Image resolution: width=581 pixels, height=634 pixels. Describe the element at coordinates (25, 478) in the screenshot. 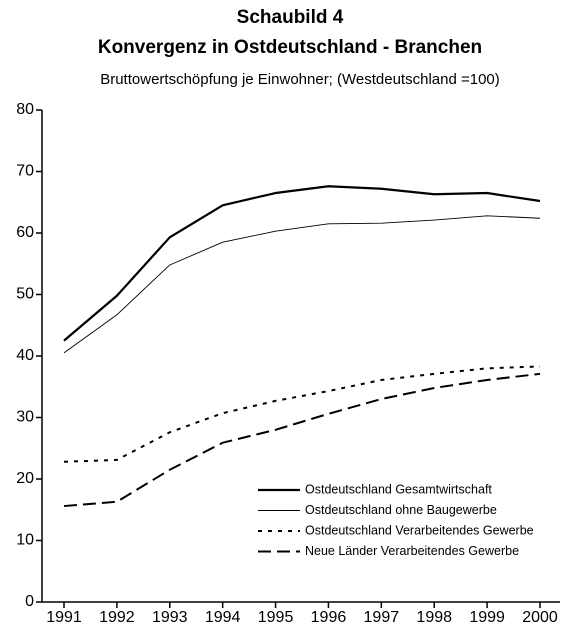

I see `y-tick-label: 20` at that location.